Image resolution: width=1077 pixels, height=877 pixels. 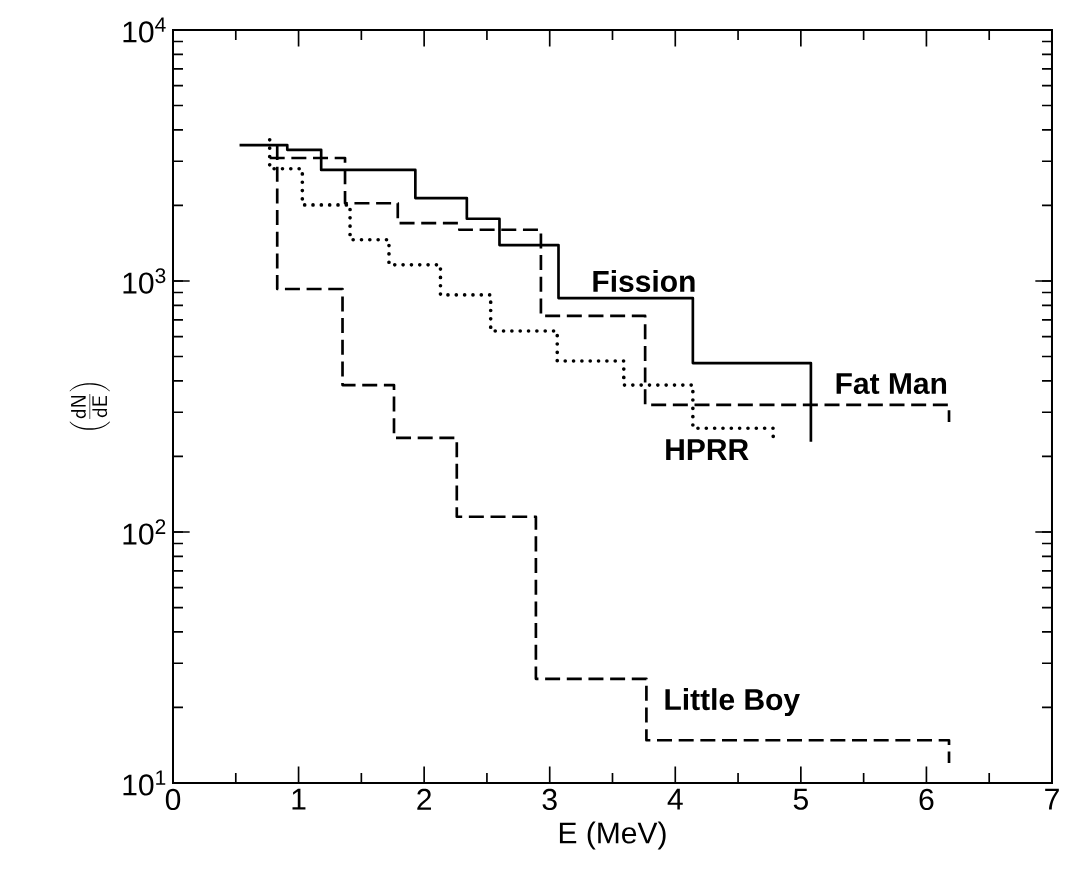 What do you see at coordinates (549, 799) in the screenshot?
I see `x-tick-label: 3` at bounding box center [549, 799].